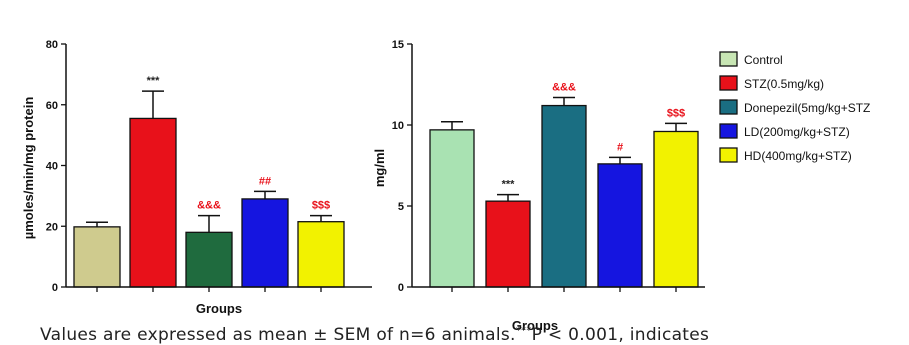 This screenshot has height=345, width=909. What do you see at coordinates (620, 147) in the screenshot?
I see `significance-label: #` at bounding box center [620, 147].